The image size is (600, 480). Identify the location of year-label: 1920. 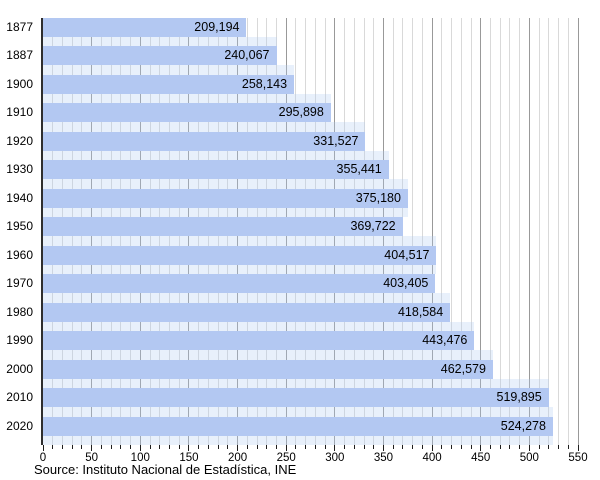
(19, 140).